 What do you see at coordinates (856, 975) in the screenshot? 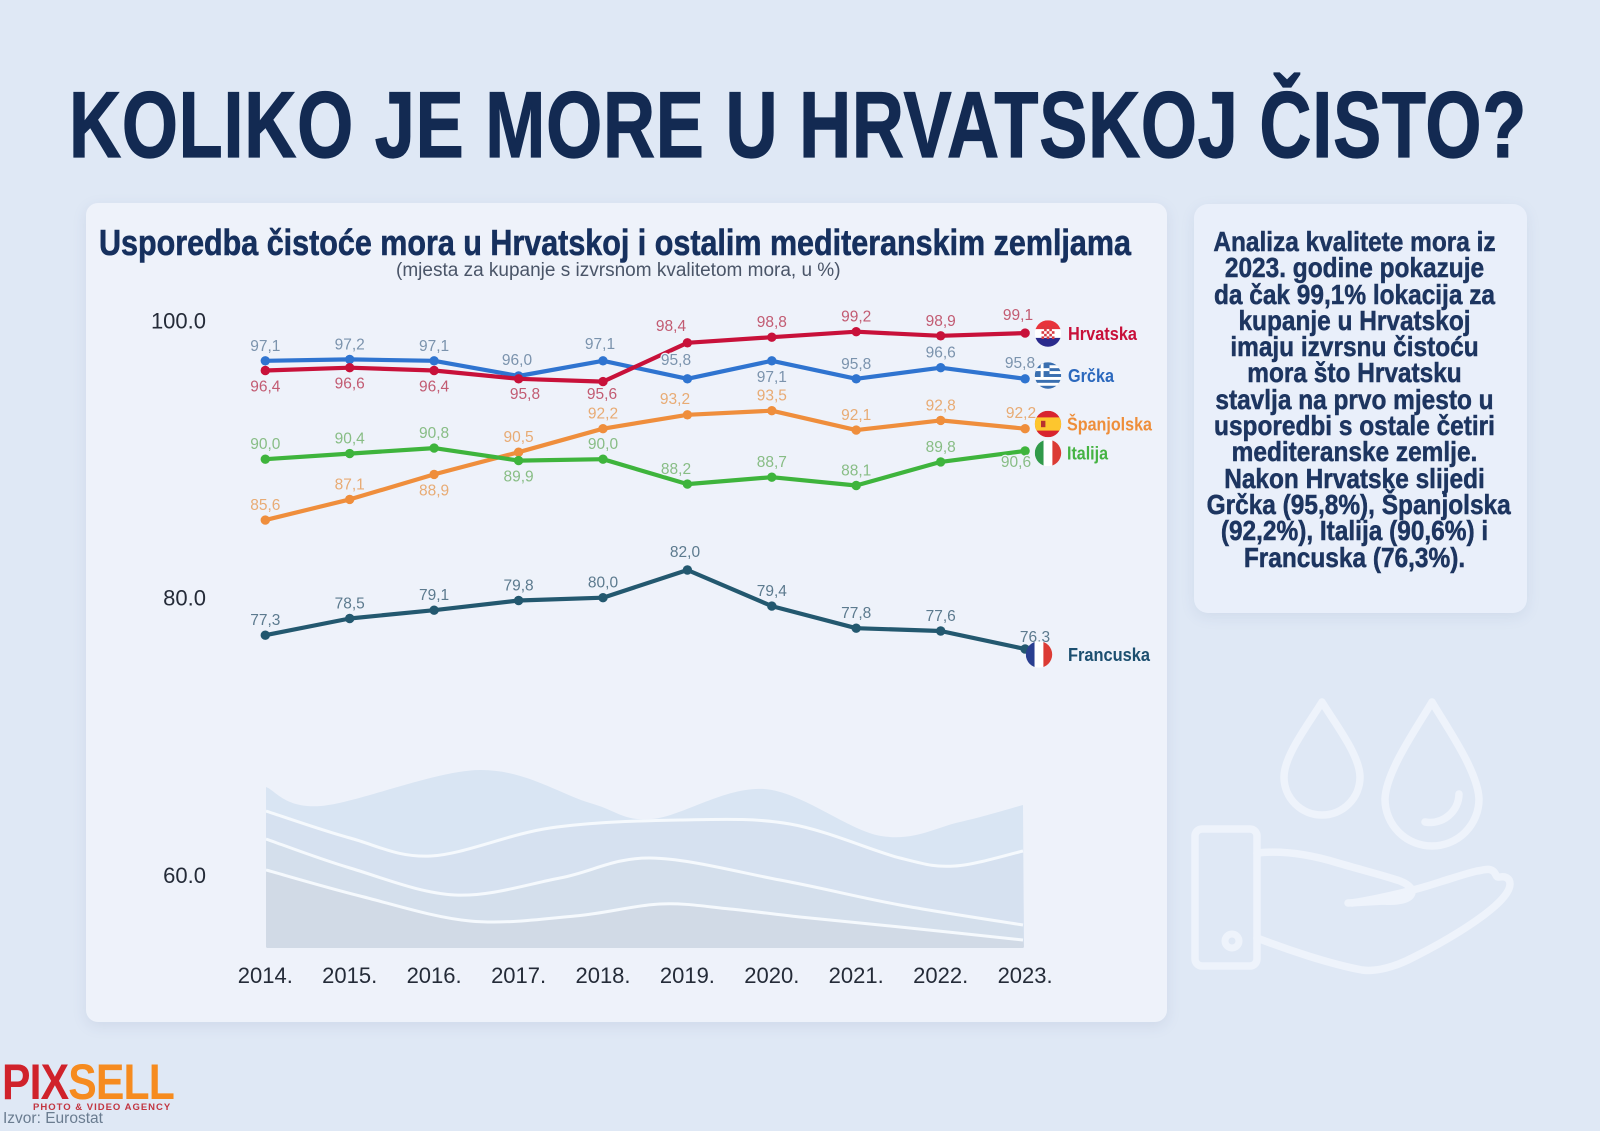
I see `svg-text: 2021.` at bounding box center [856, 975].